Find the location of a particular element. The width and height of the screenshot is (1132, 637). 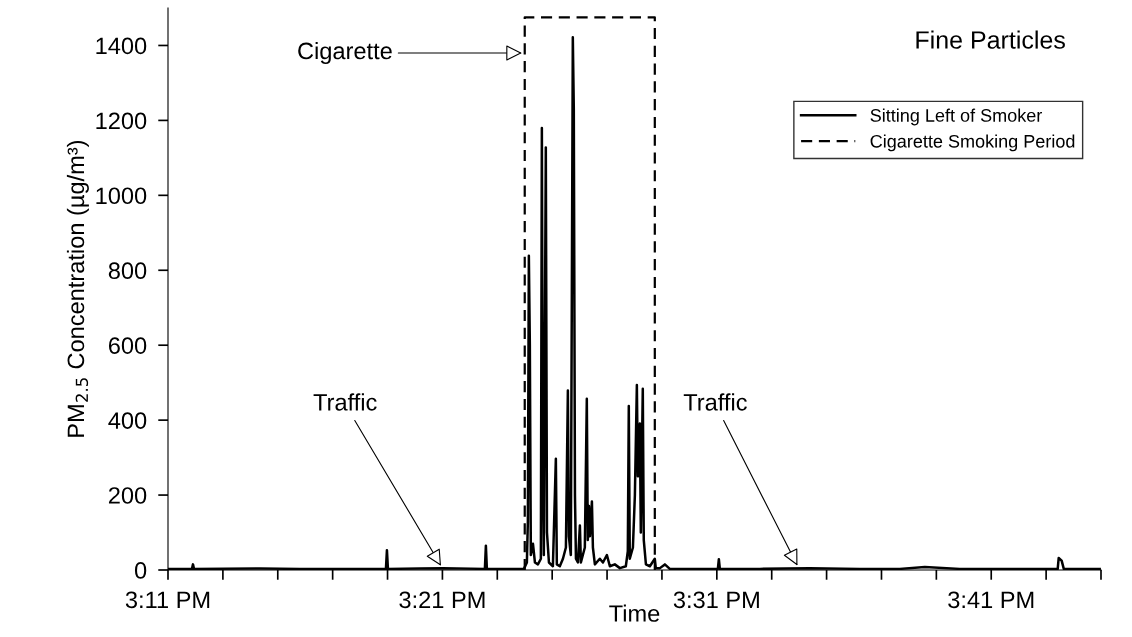

y-tick-label: 1000 is located at coordinates (121, 196).